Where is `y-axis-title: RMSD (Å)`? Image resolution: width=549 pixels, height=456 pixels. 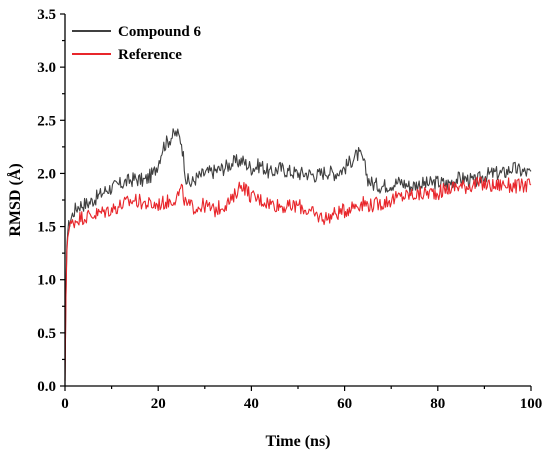
y-axis-title: RMSD (Å) is located at coordinates (15, 199).